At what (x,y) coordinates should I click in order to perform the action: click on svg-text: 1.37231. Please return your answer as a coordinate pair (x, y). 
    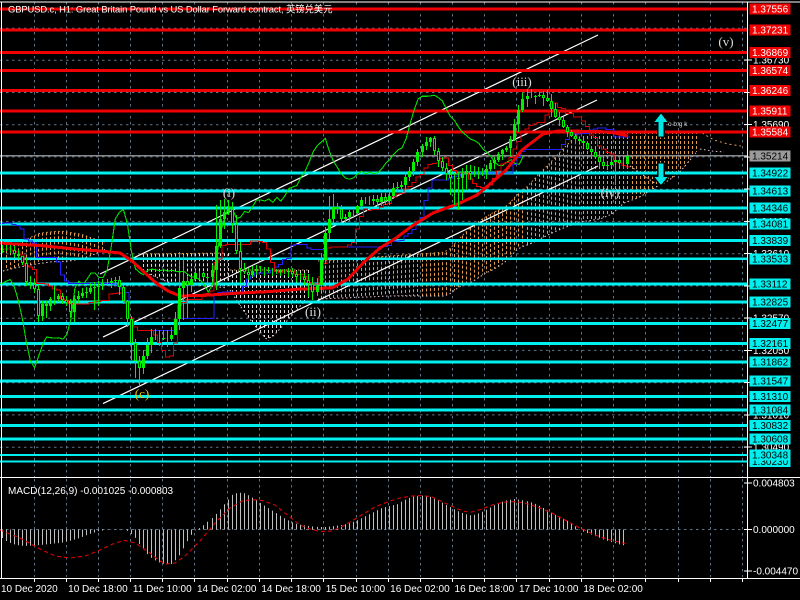
    Looking at the image, I should click on (770, 31).